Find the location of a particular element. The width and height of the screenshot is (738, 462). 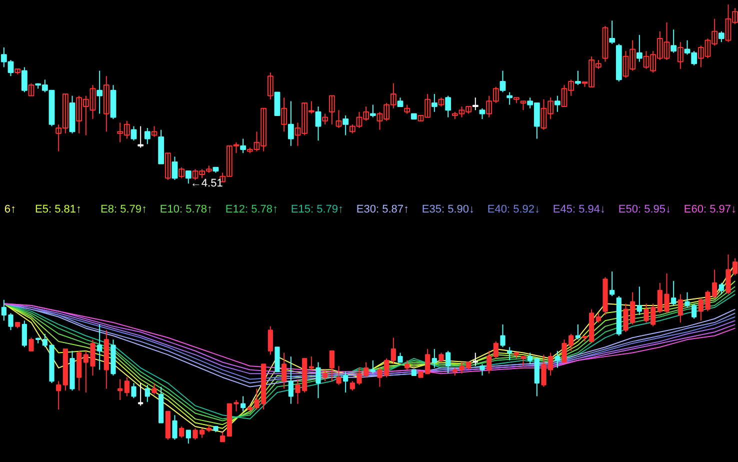

text: E8: 5.79↑ is located at coordinates (124, 210).